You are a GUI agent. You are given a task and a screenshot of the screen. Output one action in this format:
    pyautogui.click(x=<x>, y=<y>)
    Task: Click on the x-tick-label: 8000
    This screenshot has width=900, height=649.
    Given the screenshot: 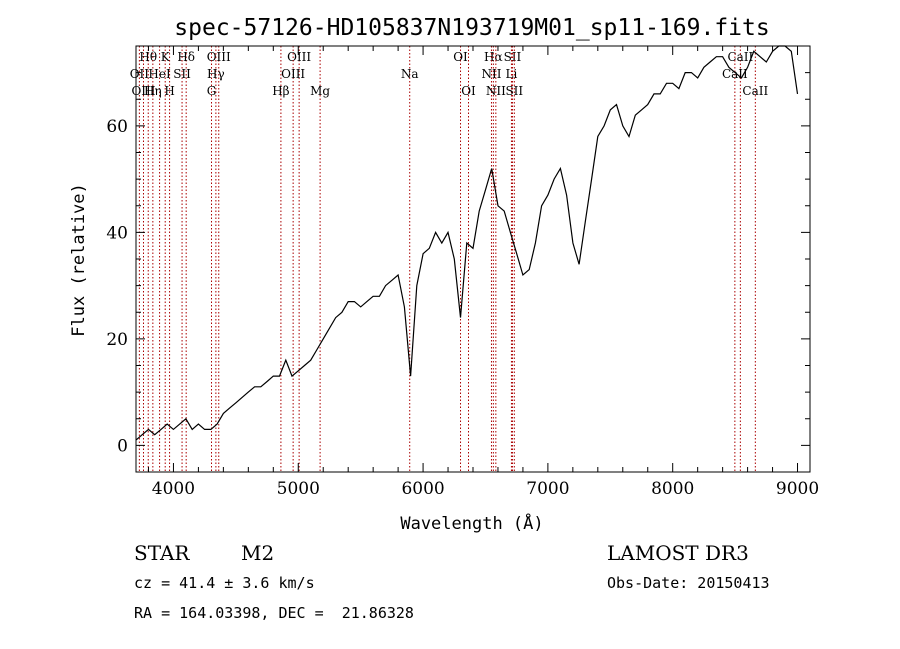 What is the action you would take?
    pyautogui.click(x=672, y=489)
    